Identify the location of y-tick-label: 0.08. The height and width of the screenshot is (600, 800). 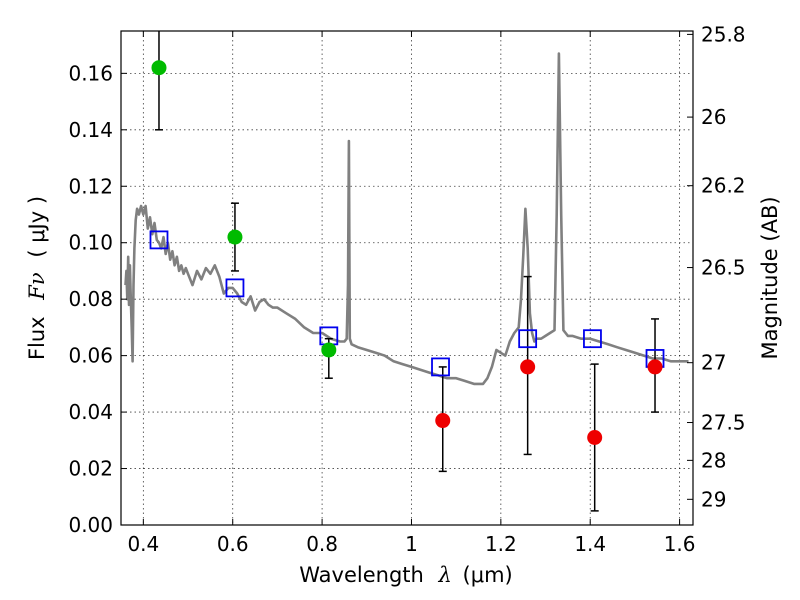
(90, 299).